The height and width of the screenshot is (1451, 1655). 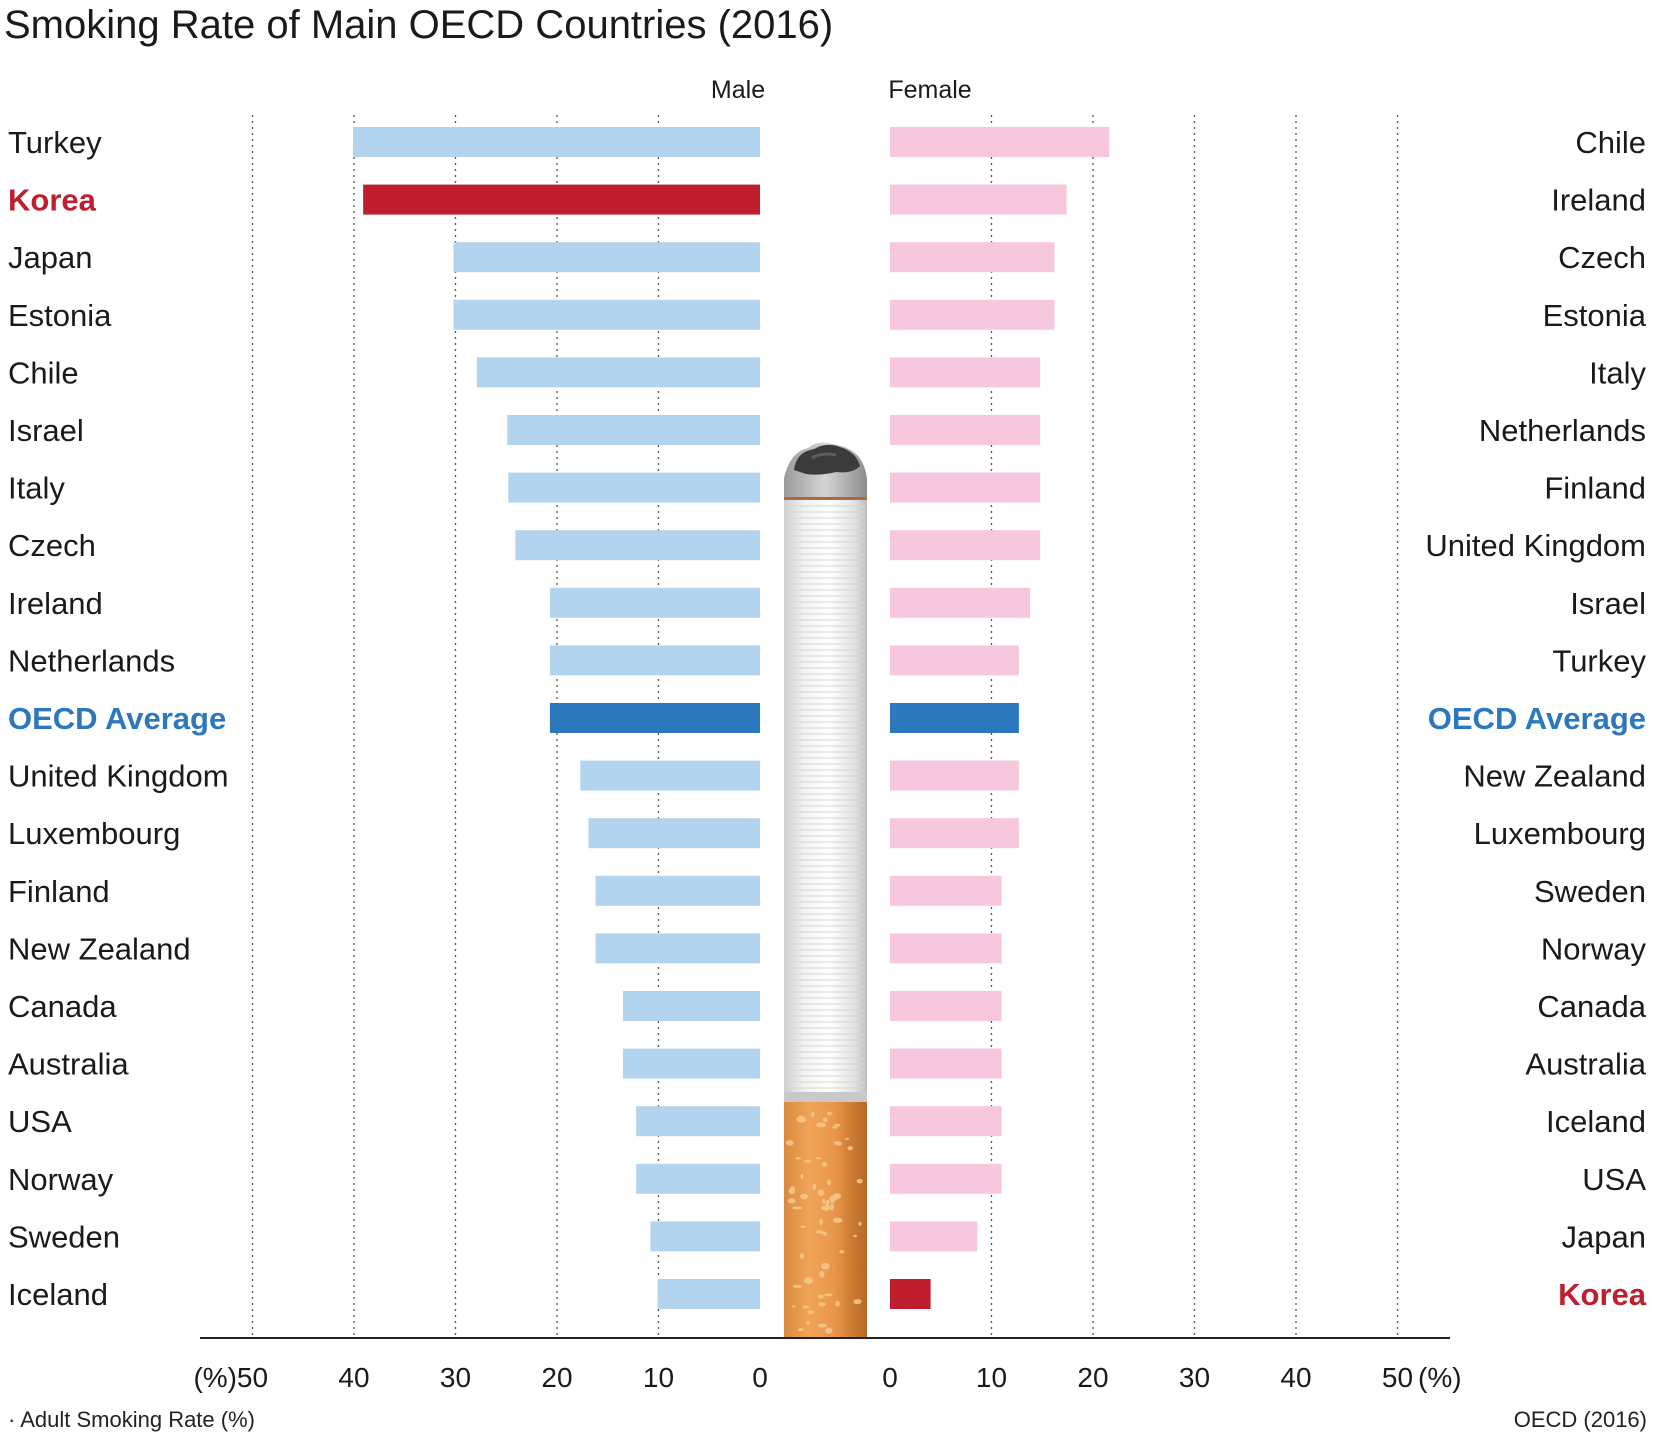 I want to click on male-bar-korea, so click(x=561, y=199).